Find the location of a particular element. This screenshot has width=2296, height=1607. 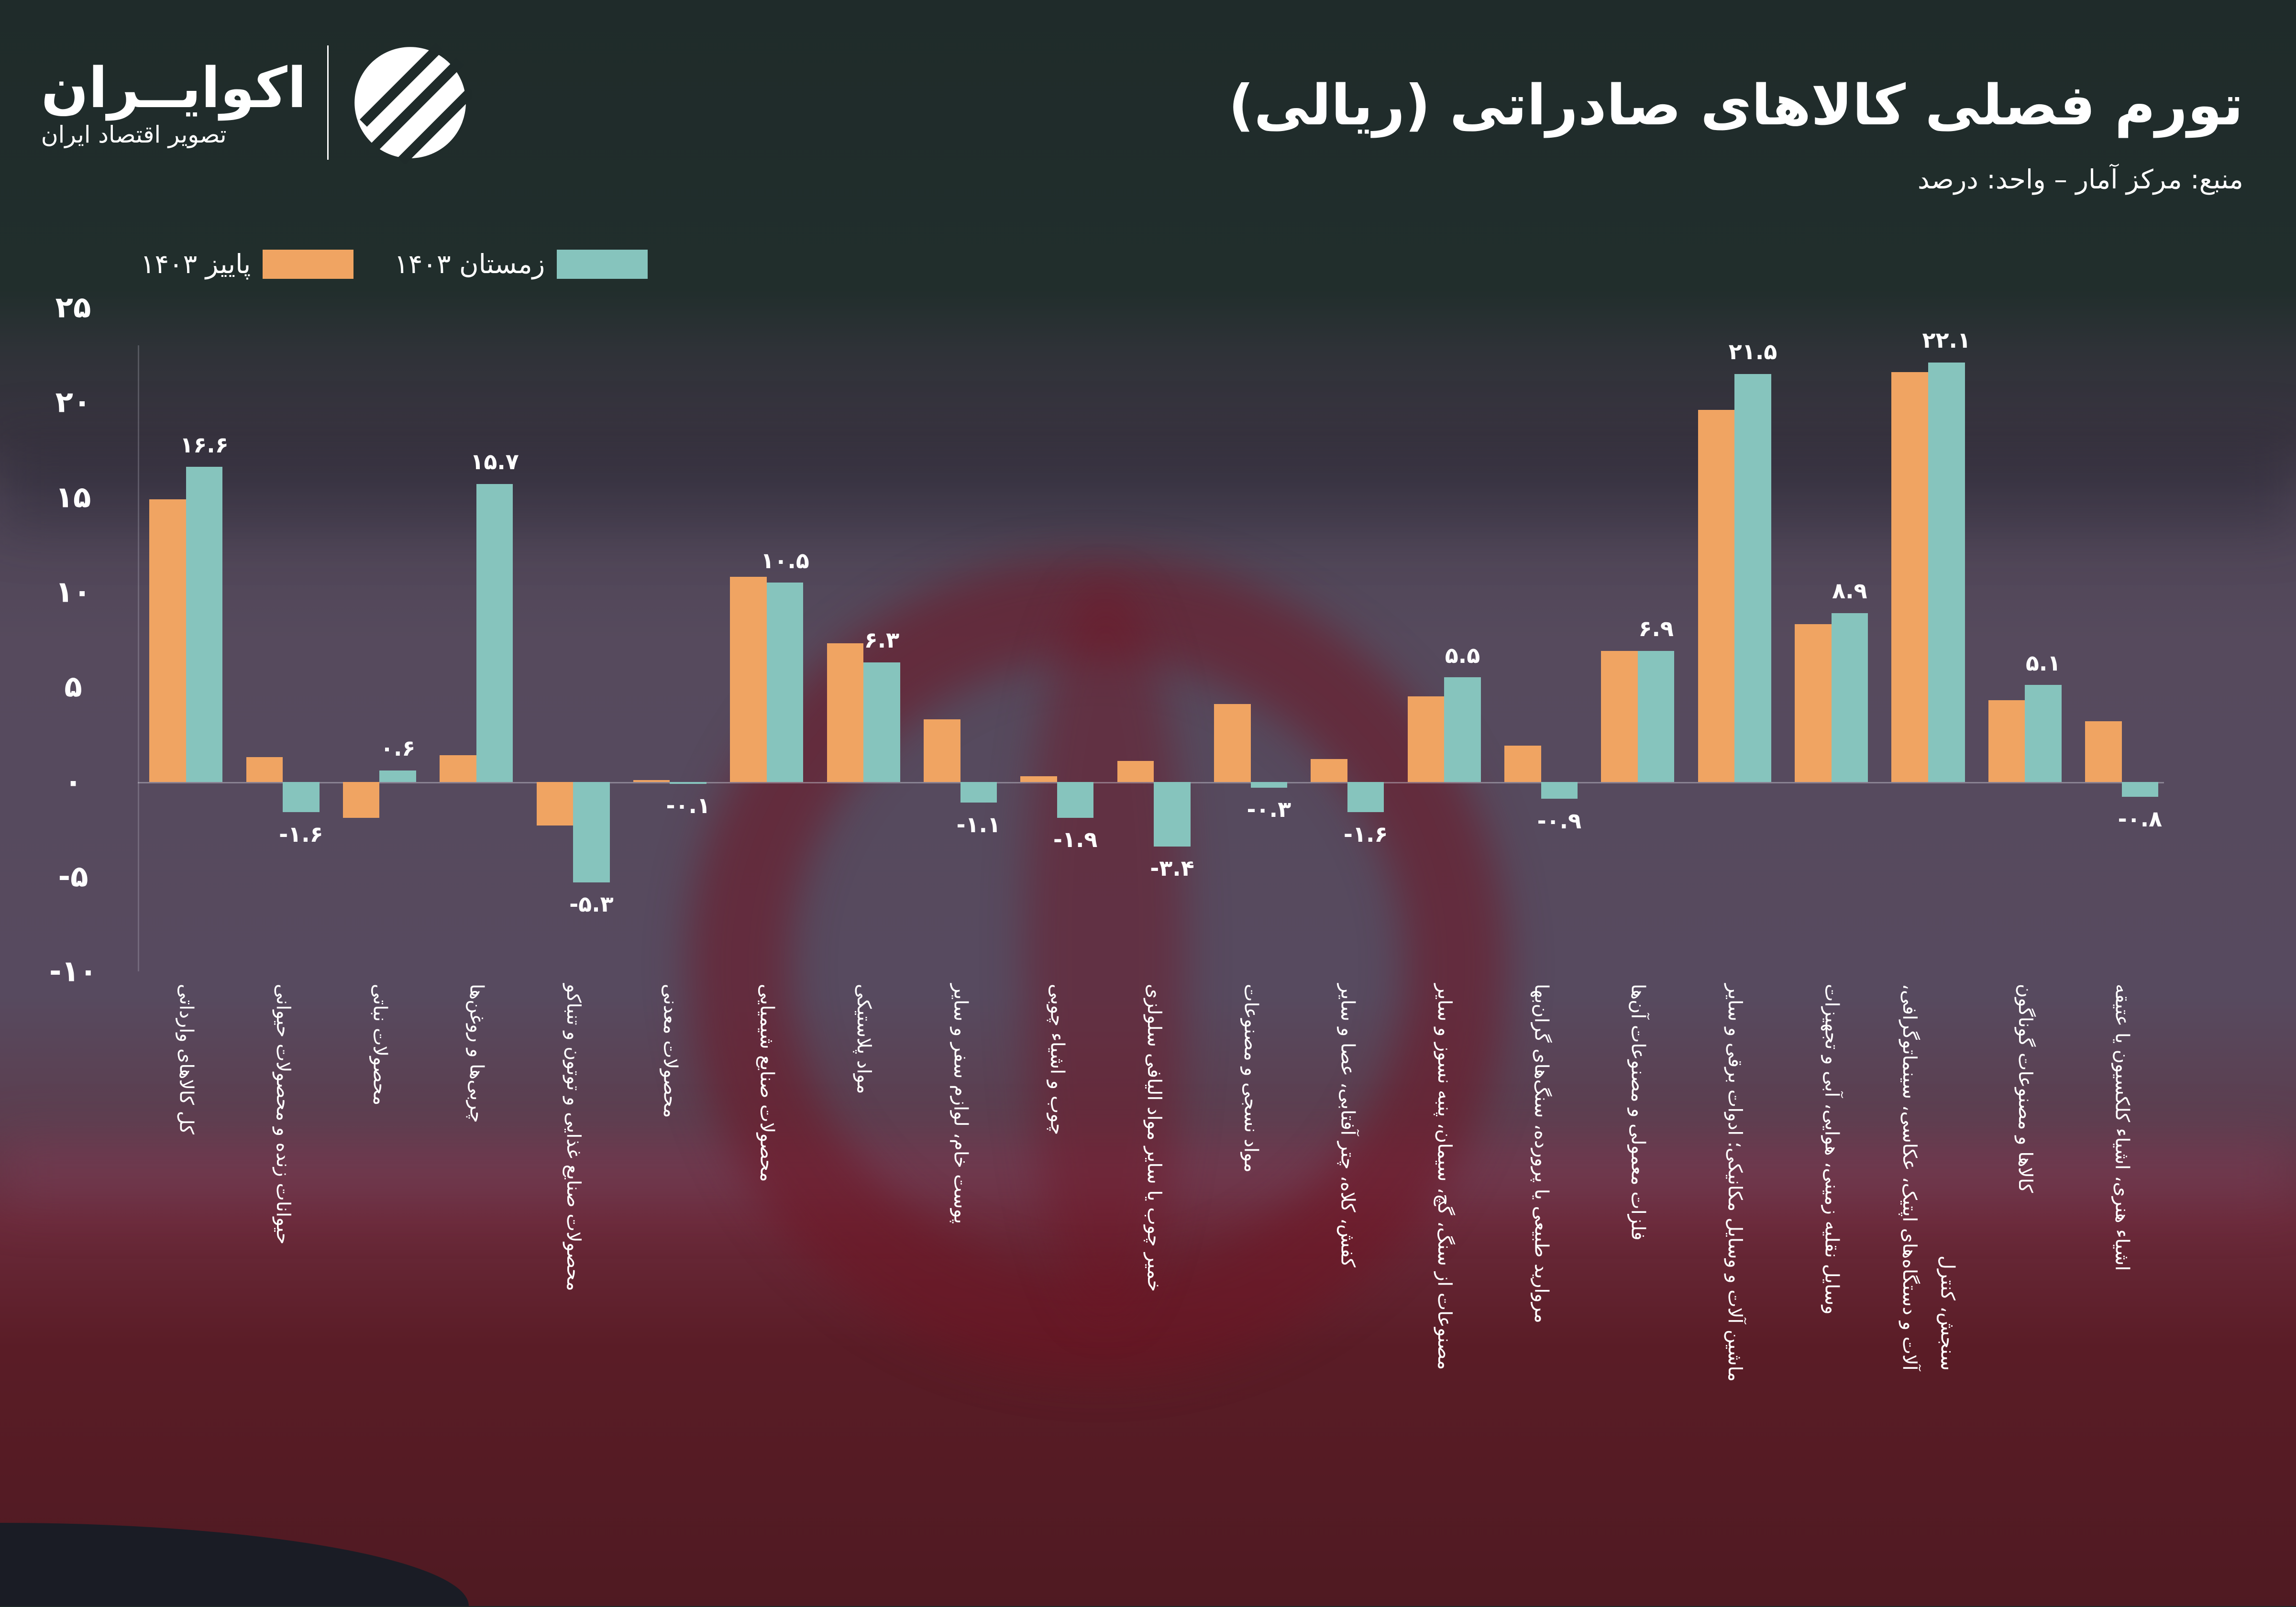

category-label: پوست خام، لوازم سفر و سایر is located at coordinates (960, 1104).